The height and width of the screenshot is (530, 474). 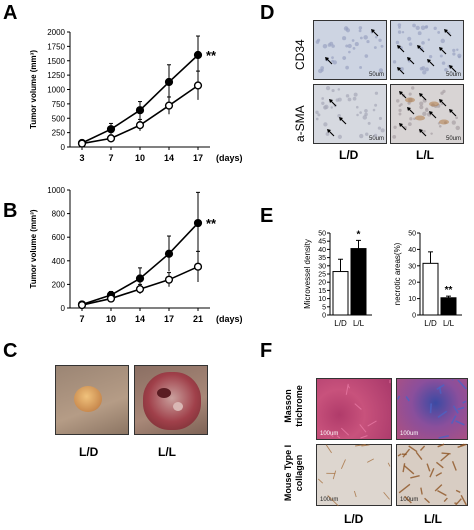 What do you see at coordinates (89, 452) in the screenshot?
I see `c-label-ld: L/D` at bounding box center [89, 452].